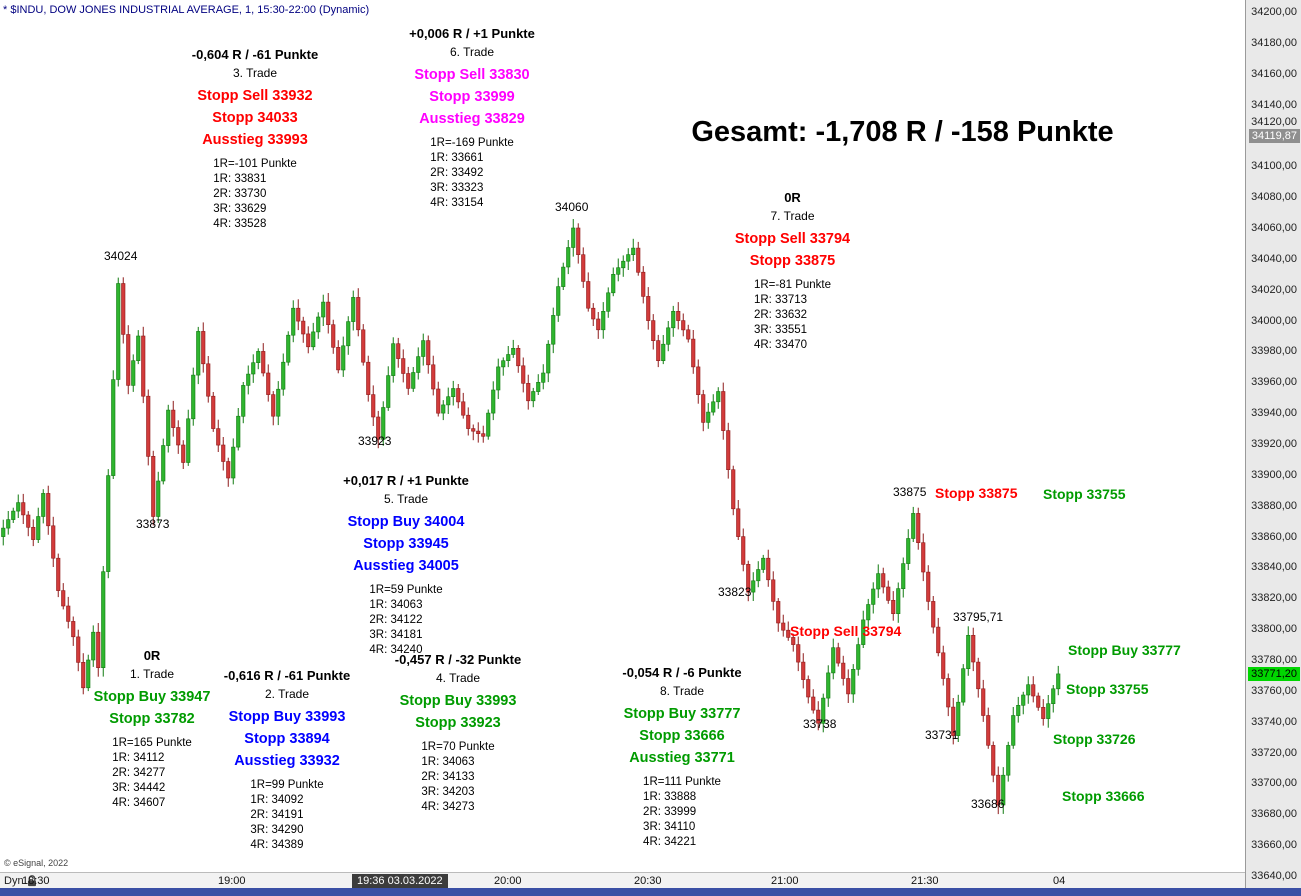 The image size is (1301, 896). Describe the element at coordinates (1274, 413) in the screenshot. I see `price-axis-label: 33940,00` at that location.